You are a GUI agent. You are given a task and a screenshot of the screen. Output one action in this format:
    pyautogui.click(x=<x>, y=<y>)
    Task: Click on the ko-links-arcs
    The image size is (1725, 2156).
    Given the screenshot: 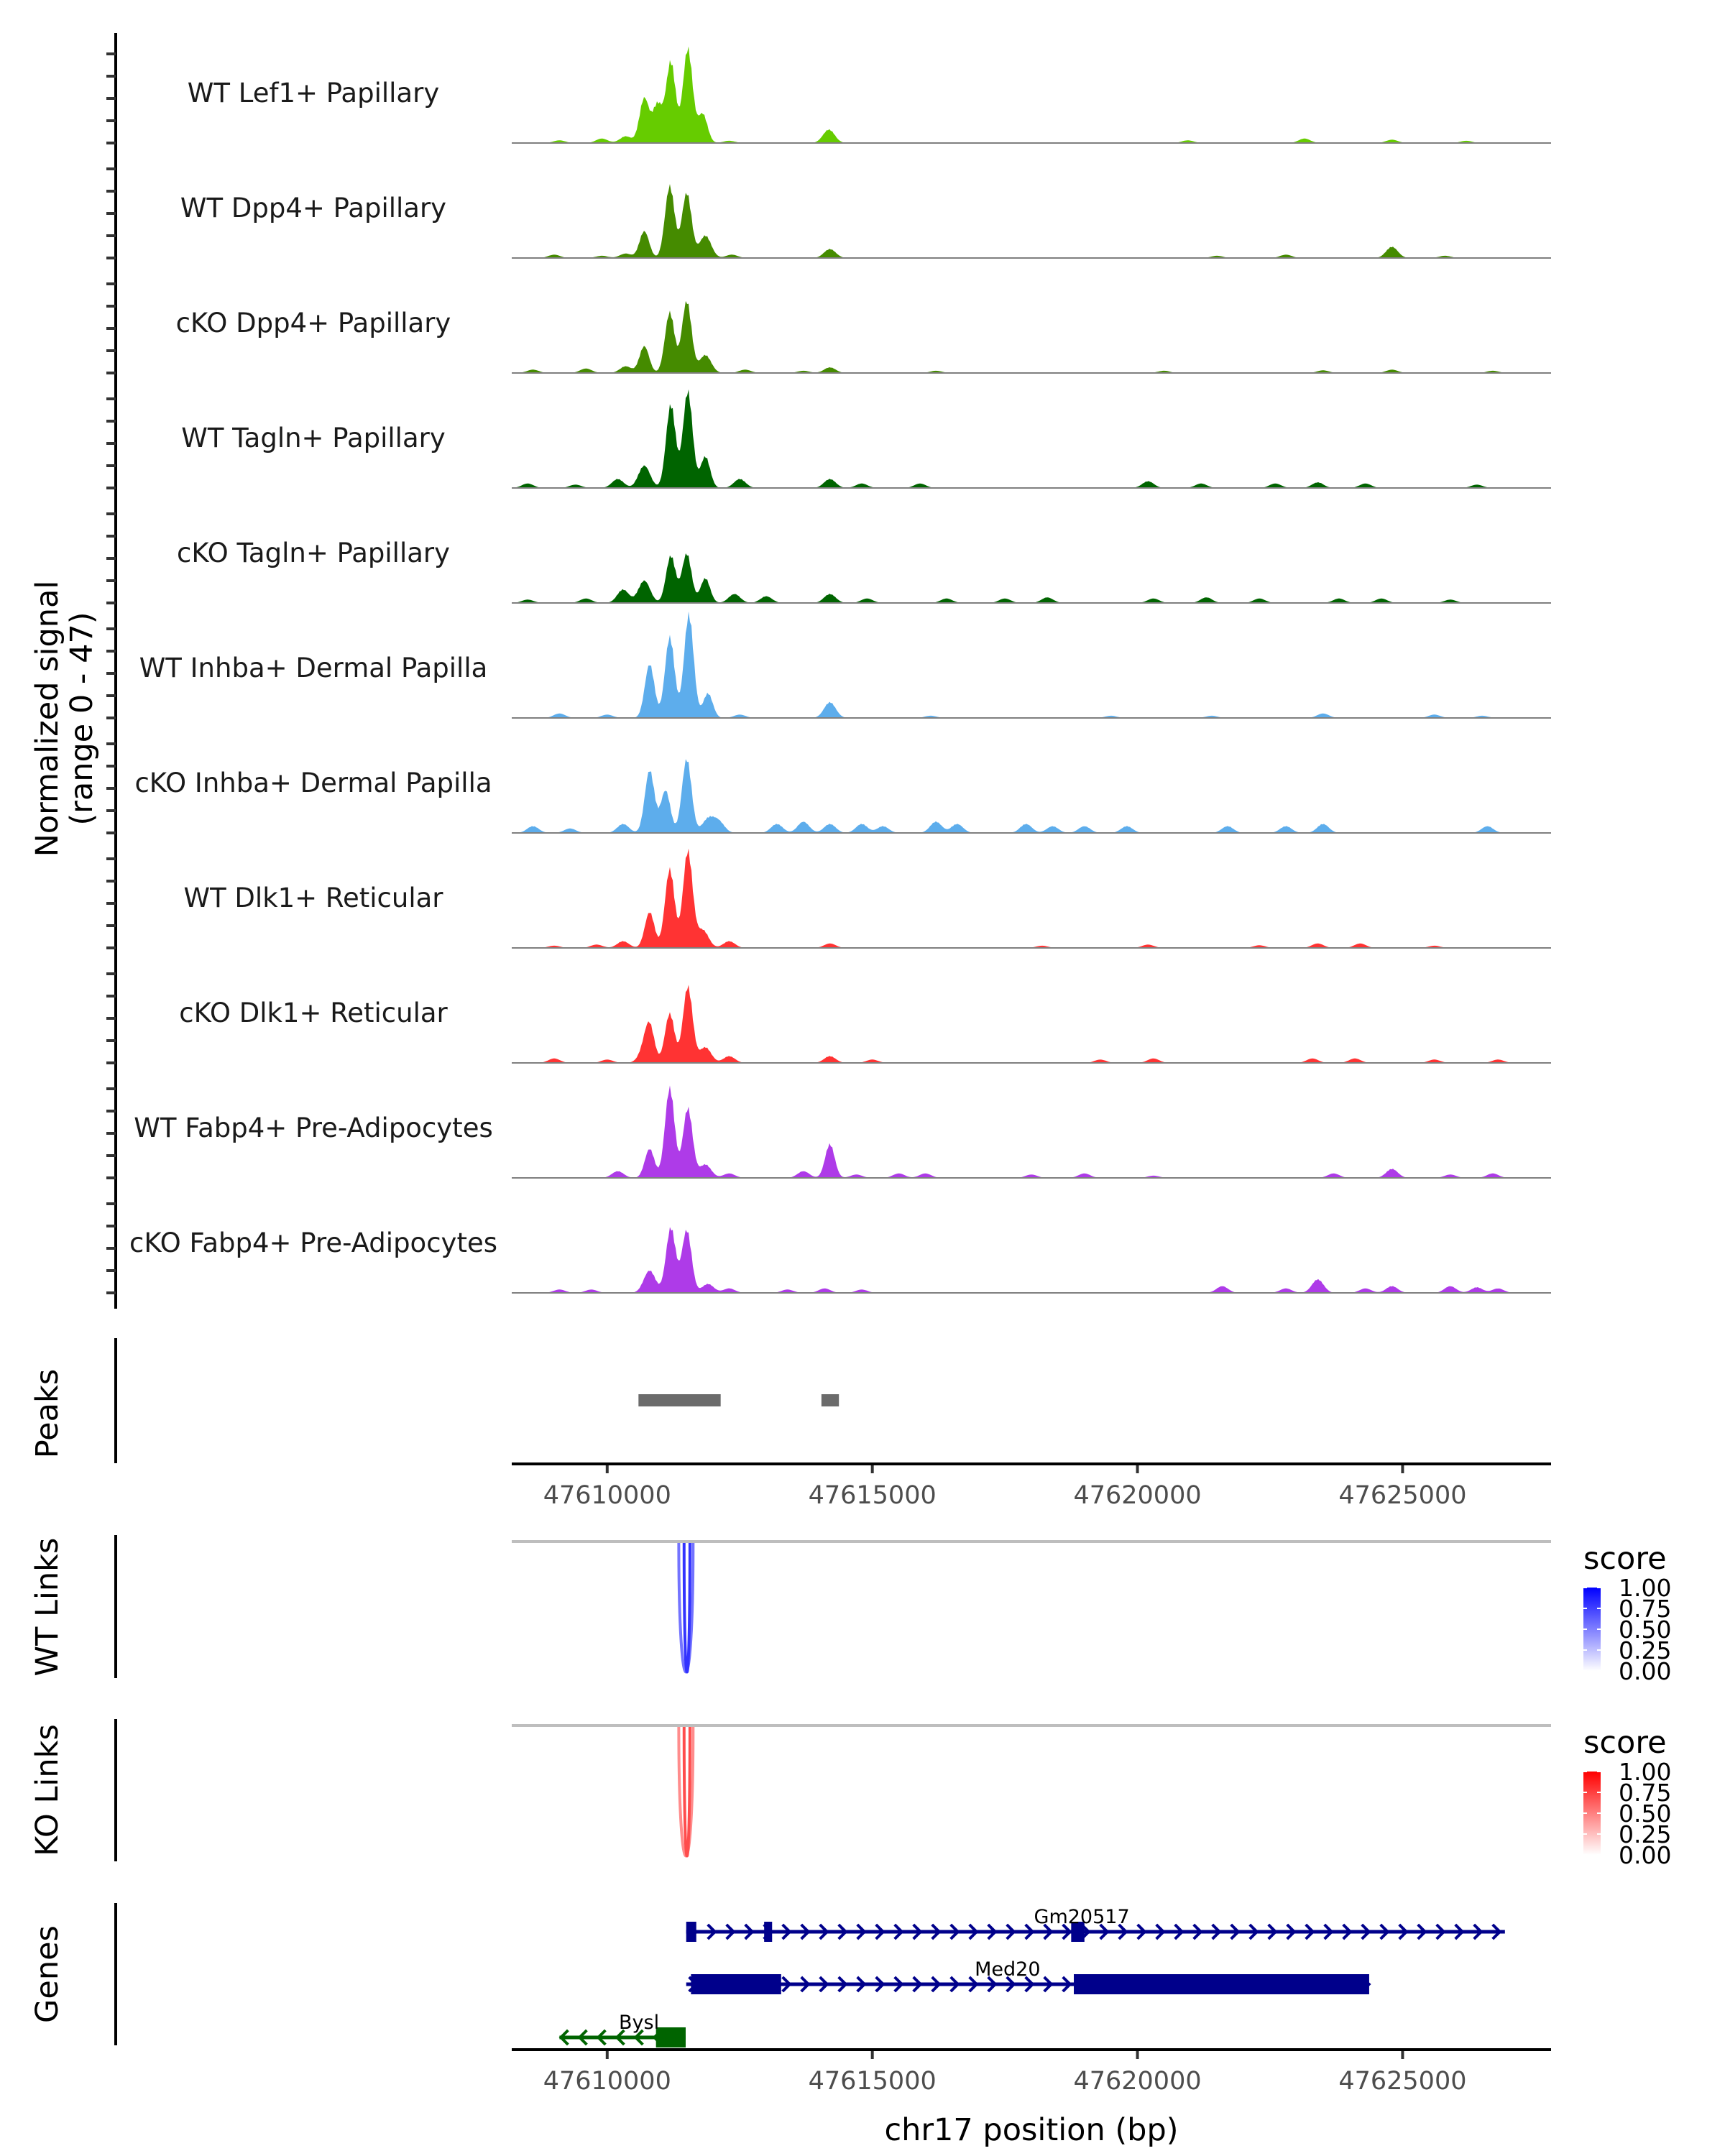 What is the action you would take?
    pyautogui.click(x=686, y=1792)
    